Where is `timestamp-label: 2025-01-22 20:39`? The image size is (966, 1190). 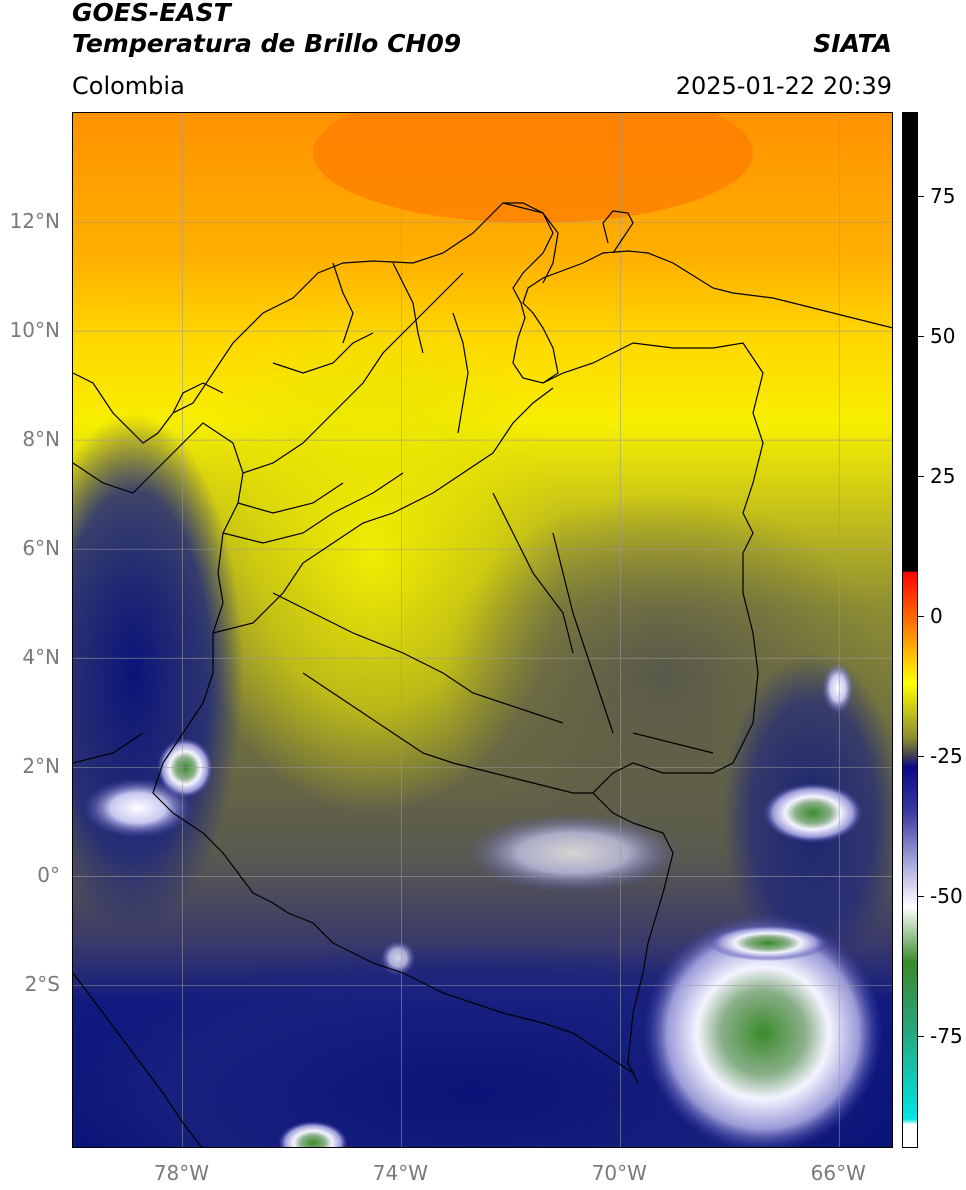
timestamp-label: 2025-01-22 20:39 is located at coordinates (783, 86).